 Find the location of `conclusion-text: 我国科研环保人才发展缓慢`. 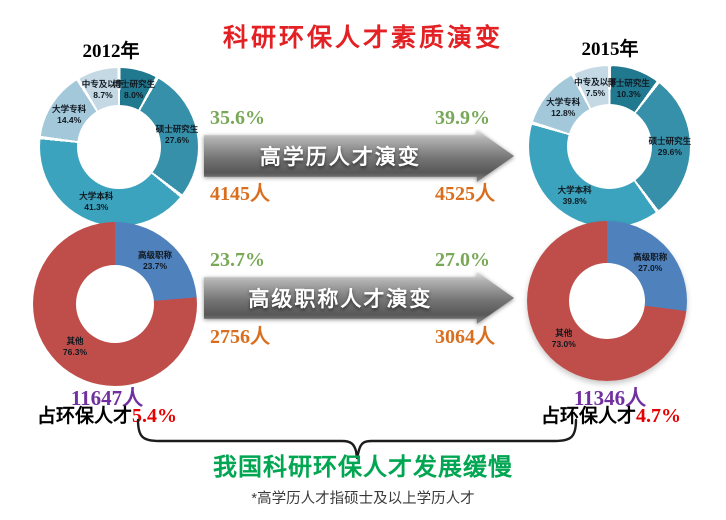

conclusion-text: 我国科研环保人才发展缓慢 is located at coordinates (363, 467).